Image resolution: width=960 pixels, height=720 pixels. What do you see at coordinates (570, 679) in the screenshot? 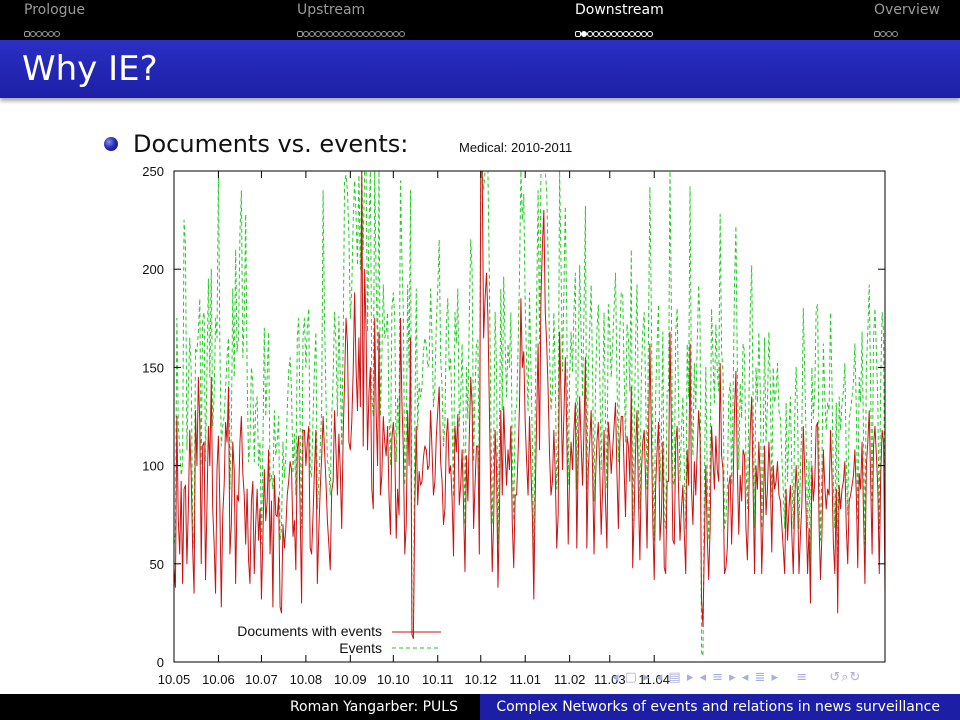
I see `x-tick-label: 11.02` at bounding box center [570, 679].